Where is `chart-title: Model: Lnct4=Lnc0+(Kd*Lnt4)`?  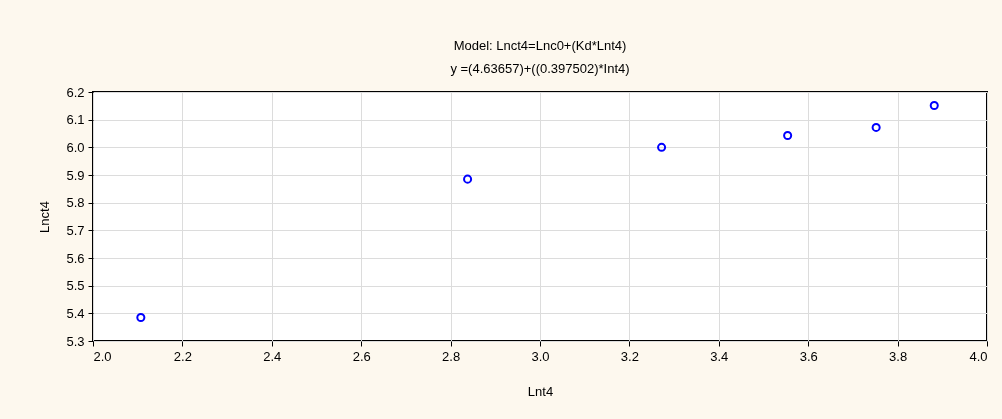
chart-title: Model: Lnct4=Lnc0+(Kd*Lnt4) is located at coordinates (540, 45).